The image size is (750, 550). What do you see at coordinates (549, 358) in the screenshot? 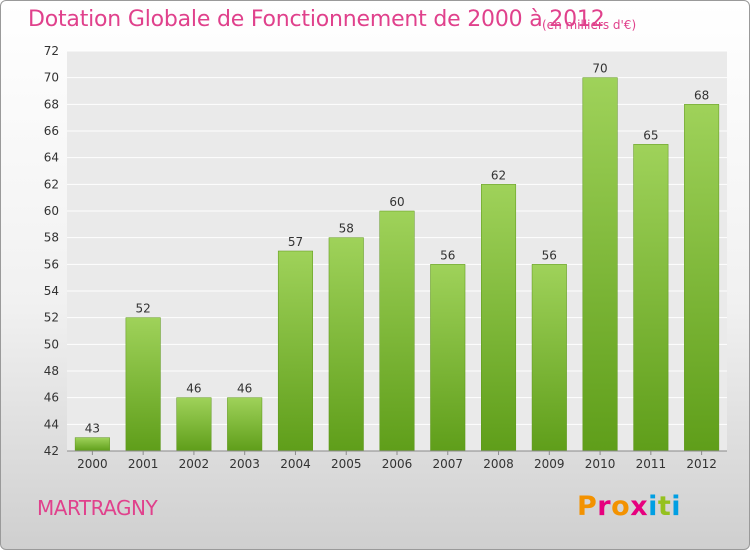
I see `bar-2009` at bounding box center [549, 358].